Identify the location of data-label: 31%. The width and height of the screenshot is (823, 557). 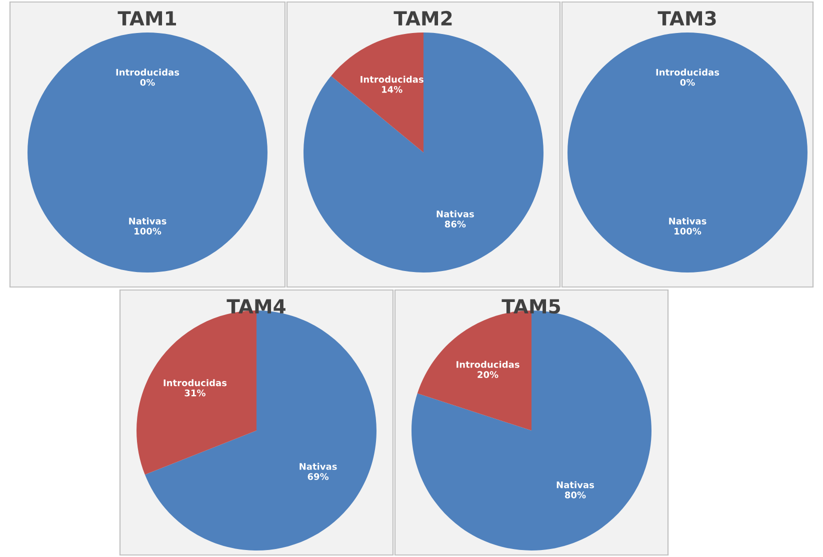
(195, 393).